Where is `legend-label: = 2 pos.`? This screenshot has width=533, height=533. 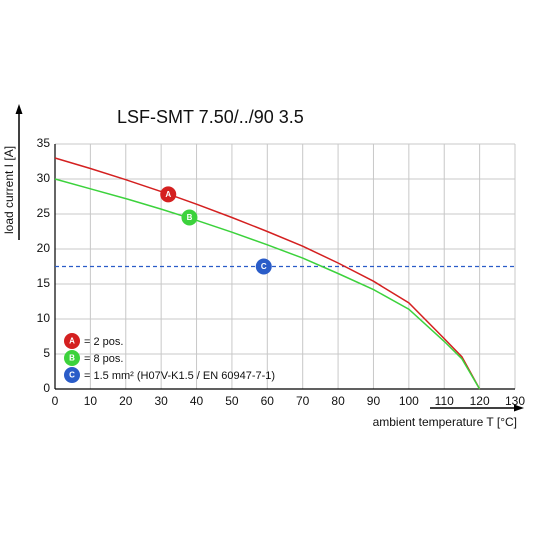 legend-label: = 2 pos. is located at coordinates (103, 342).